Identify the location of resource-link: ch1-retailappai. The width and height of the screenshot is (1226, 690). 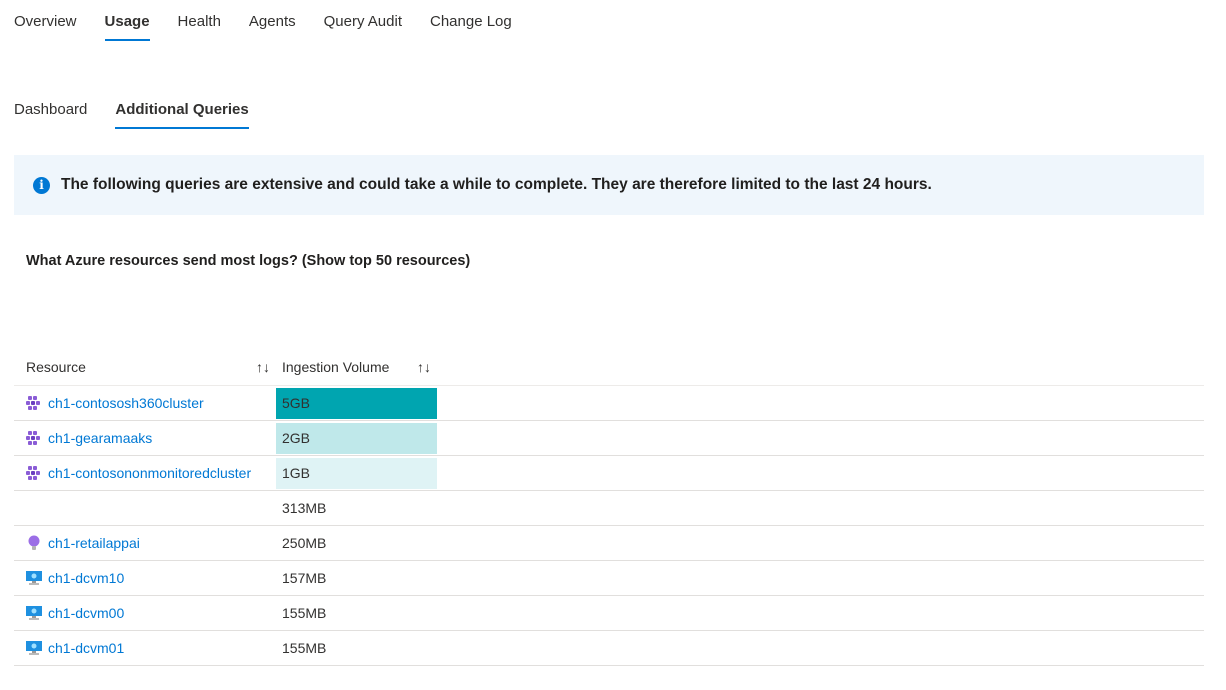
(94, 543).